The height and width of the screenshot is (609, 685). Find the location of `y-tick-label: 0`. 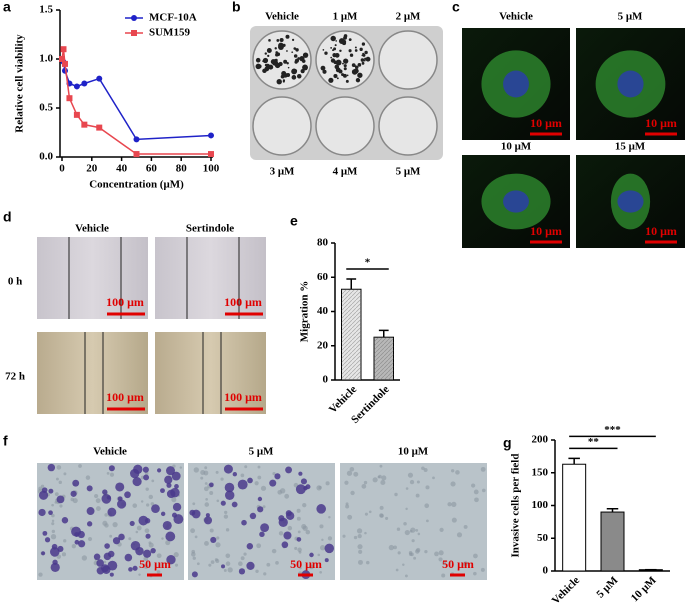

y-tick-label: 0 is located at coordinates (326, 380).